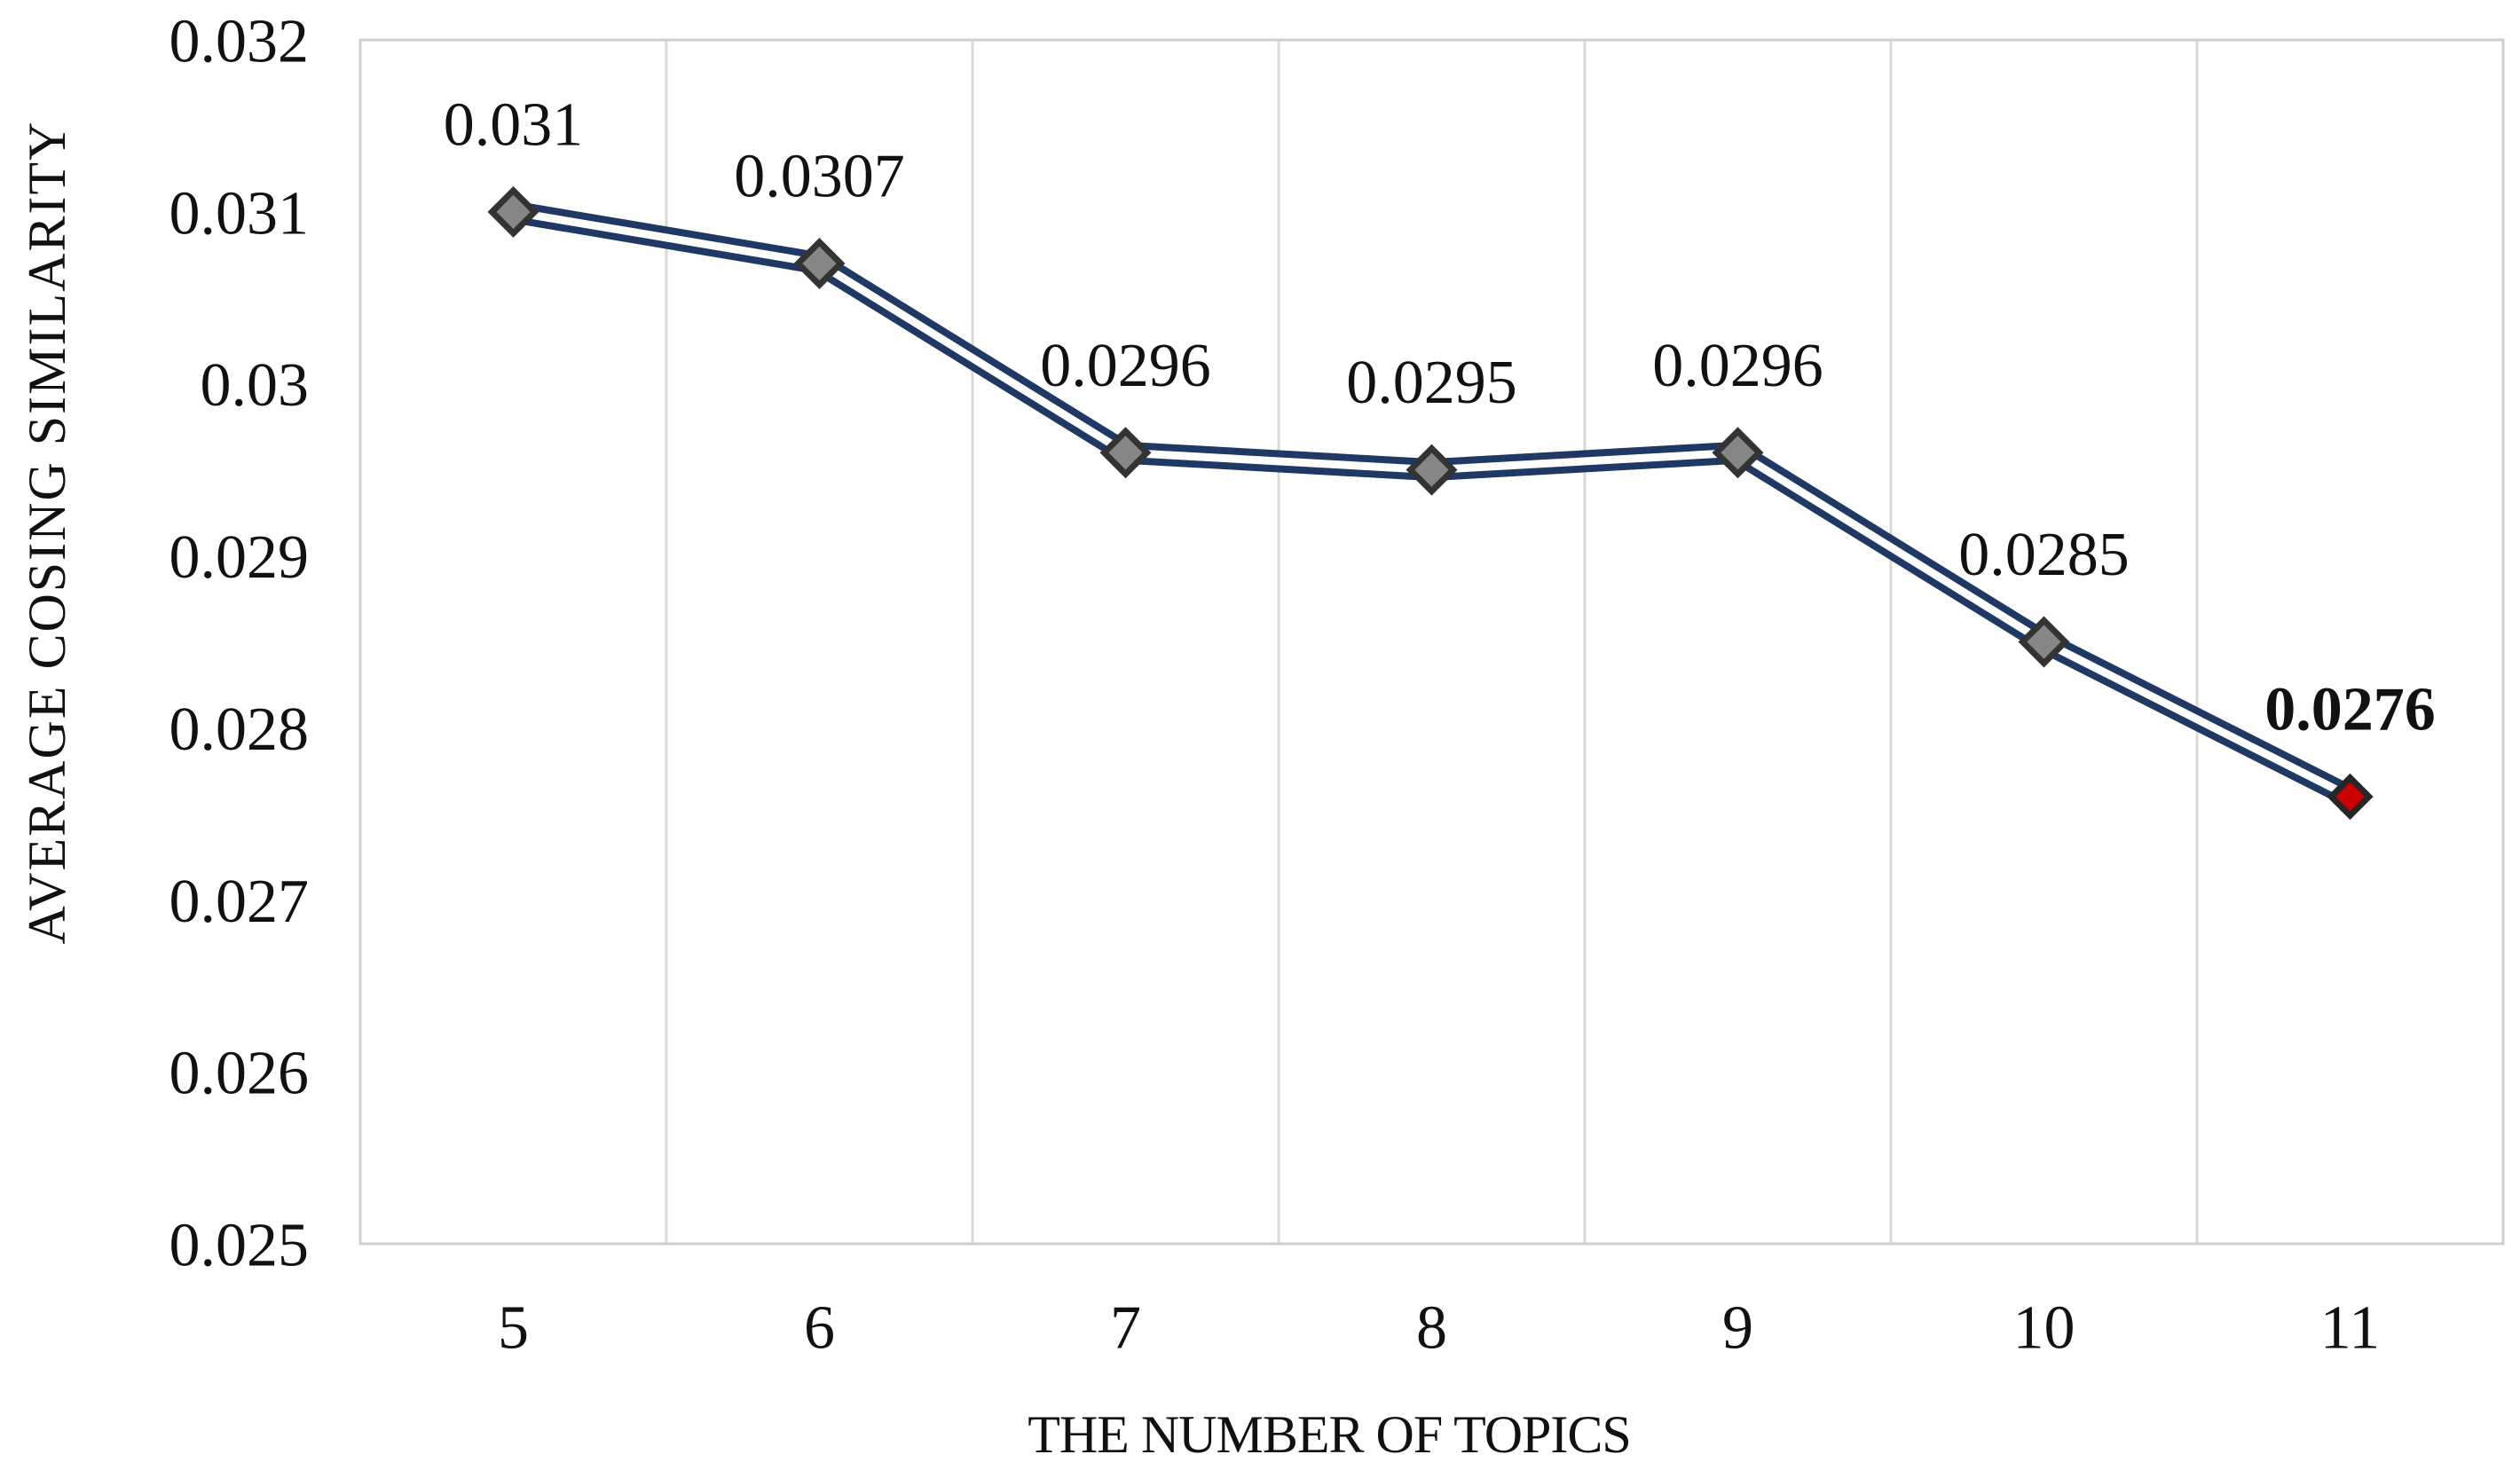  Describe the element at coordinates (2044, 1328) in the screenshot. I see `x-tick-label: 10` at that location.